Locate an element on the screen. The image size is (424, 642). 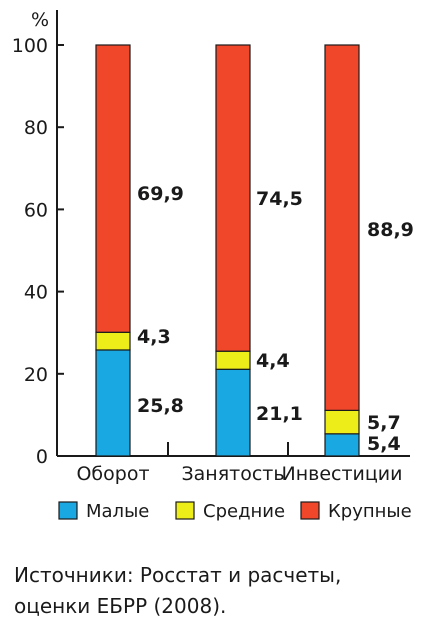
category-label: Оборот is located at coordinates (112, 474).